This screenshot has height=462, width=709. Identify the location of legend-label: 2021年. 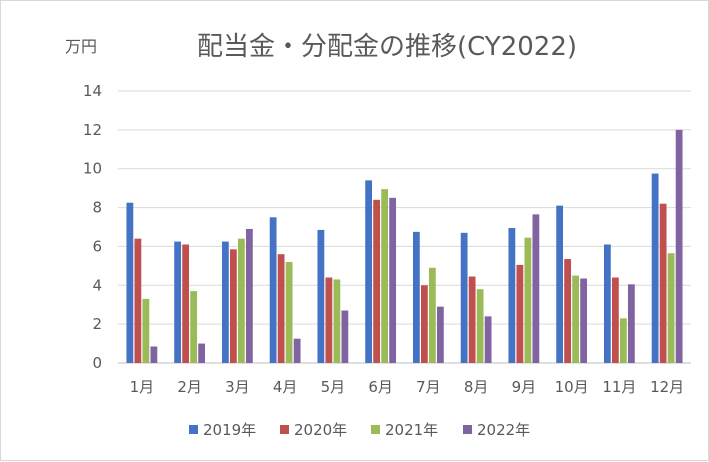
(411, 430).